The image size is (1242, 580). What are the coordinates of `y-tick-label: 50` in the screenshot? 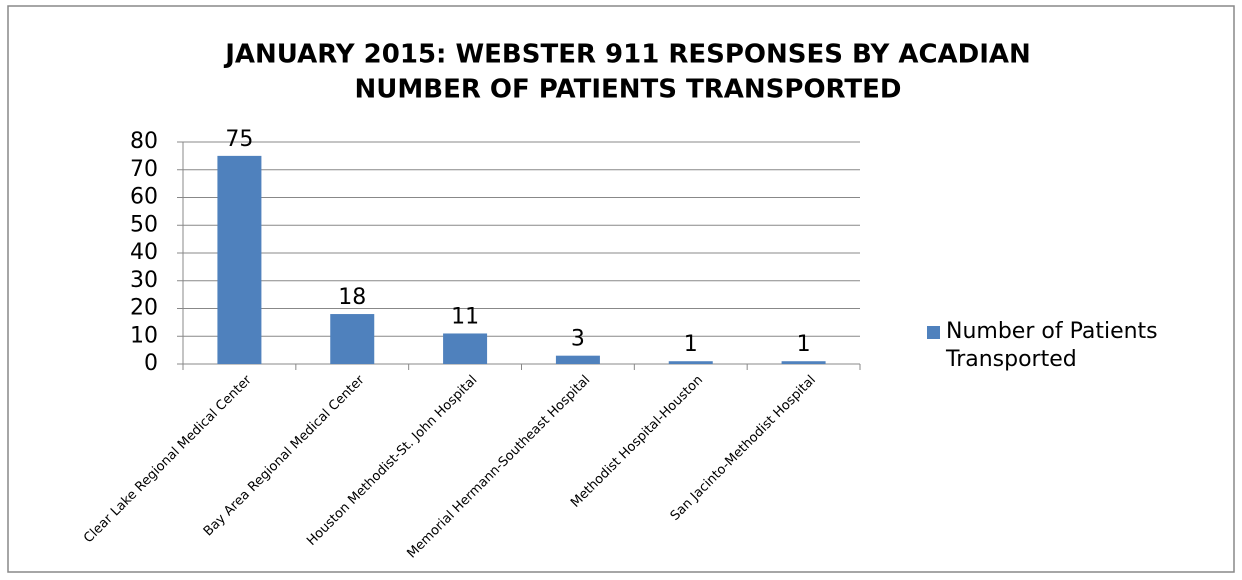 It's located at (144, 224).